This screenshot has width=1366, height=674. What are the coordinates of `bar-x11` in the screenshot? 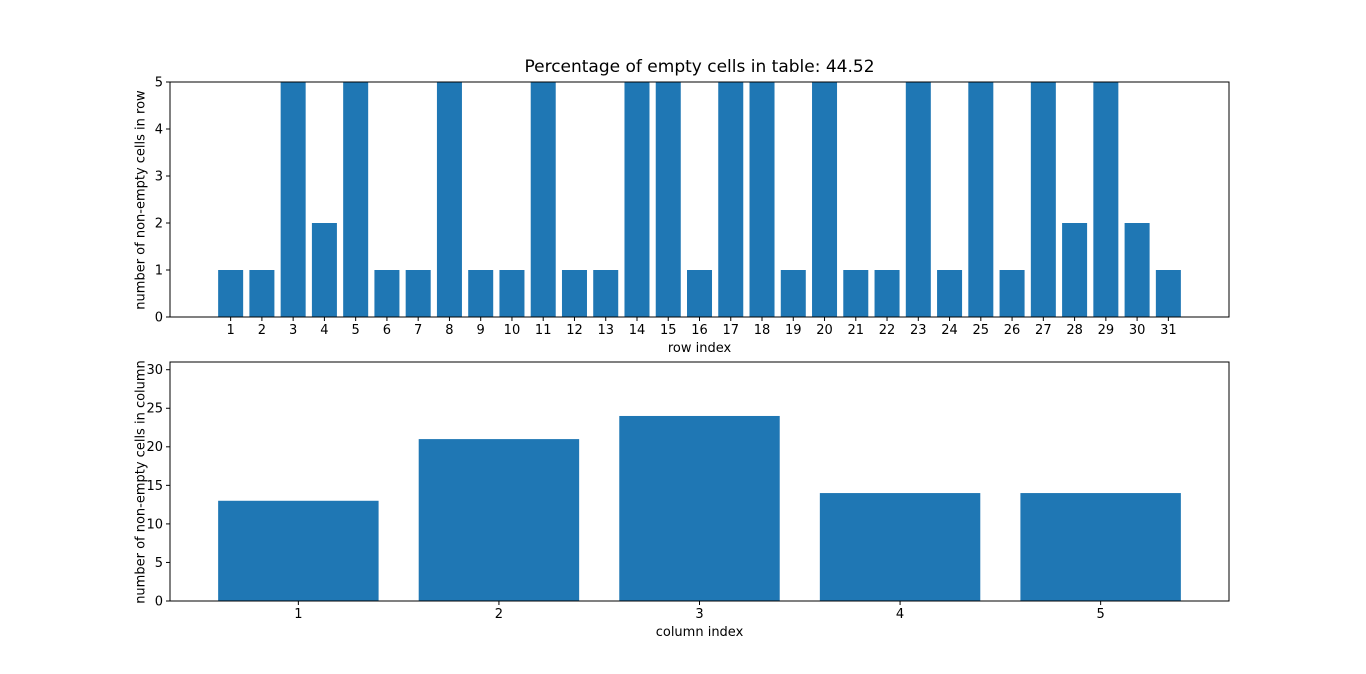 It's located at (543, 199).